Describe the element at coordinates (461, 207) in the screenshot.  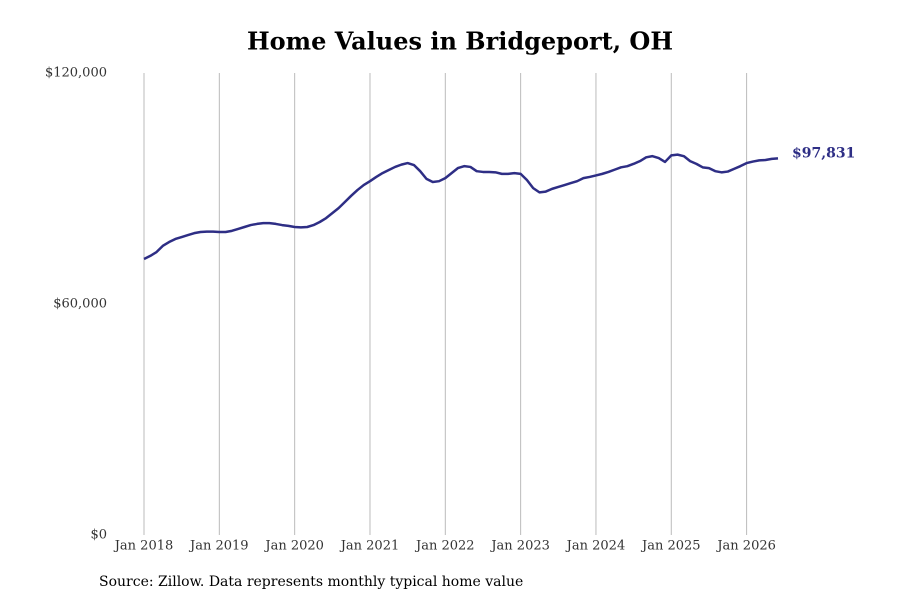
I see `line-series` at that location.